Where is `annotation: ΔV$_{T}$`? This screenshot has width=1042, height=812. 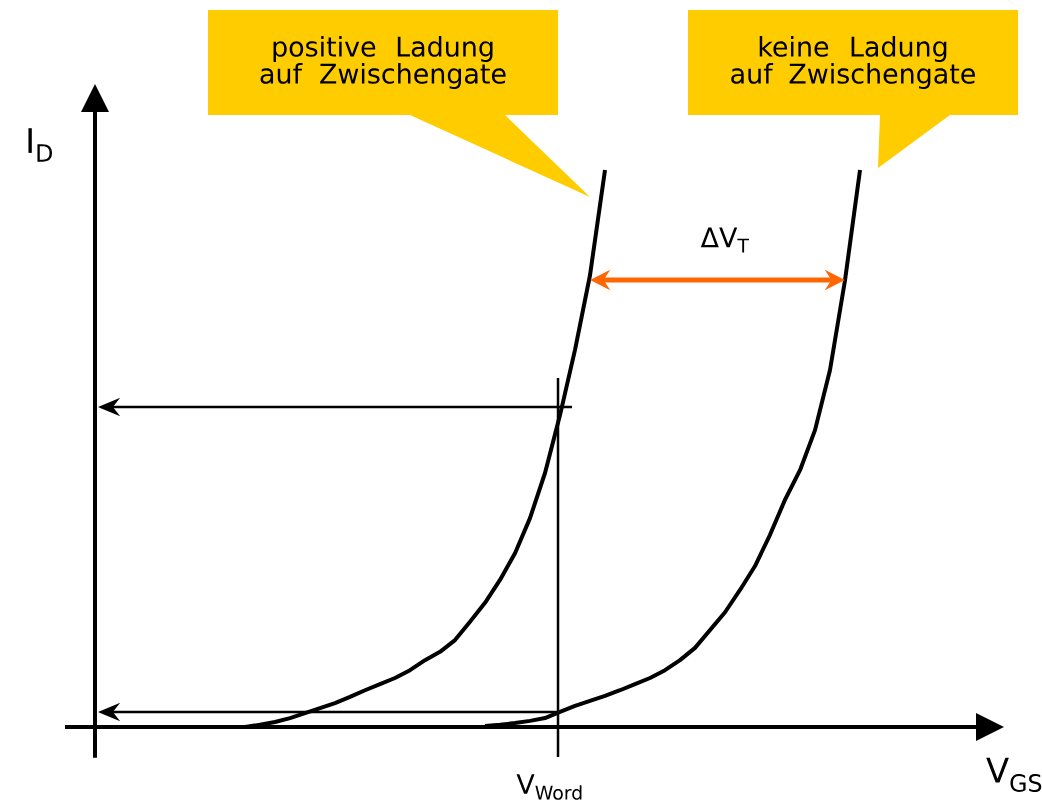 annotation: ΔV$_{T}$ is located at coordinates (724, 240).